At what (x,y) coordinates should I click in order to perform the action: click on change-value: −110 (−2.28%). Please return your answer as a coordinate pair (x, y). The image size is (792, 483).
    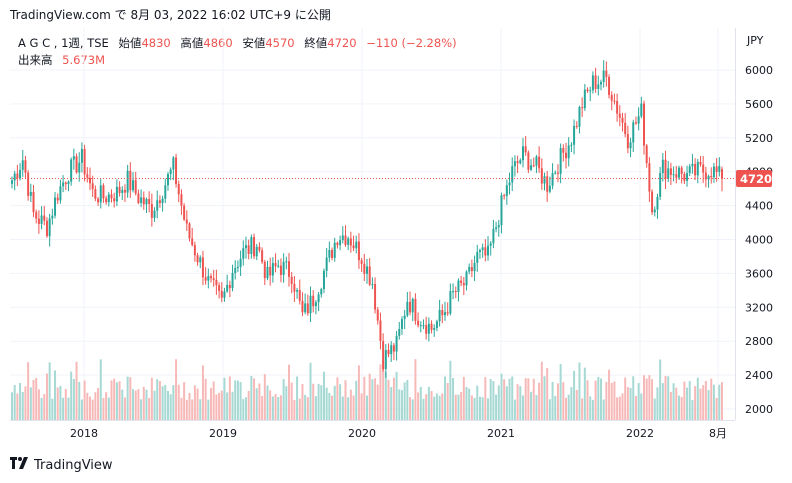
    Looking at the image, I should click on (411, 43).